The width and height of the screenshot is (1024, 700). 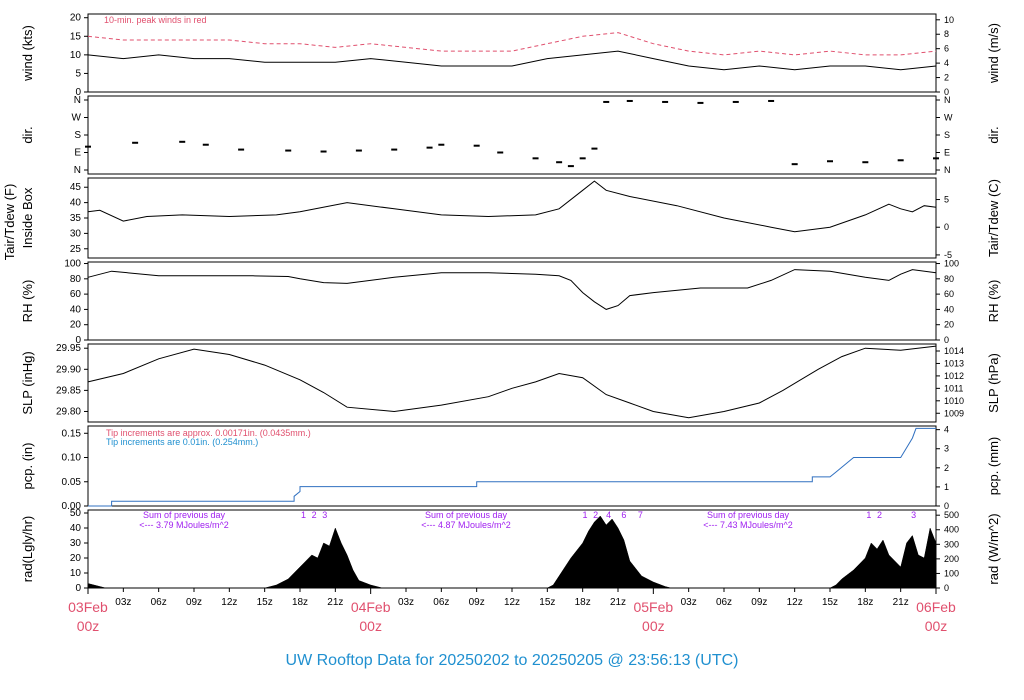 I want to click on series-line-10-min-peak, so click(x=512, y=44).